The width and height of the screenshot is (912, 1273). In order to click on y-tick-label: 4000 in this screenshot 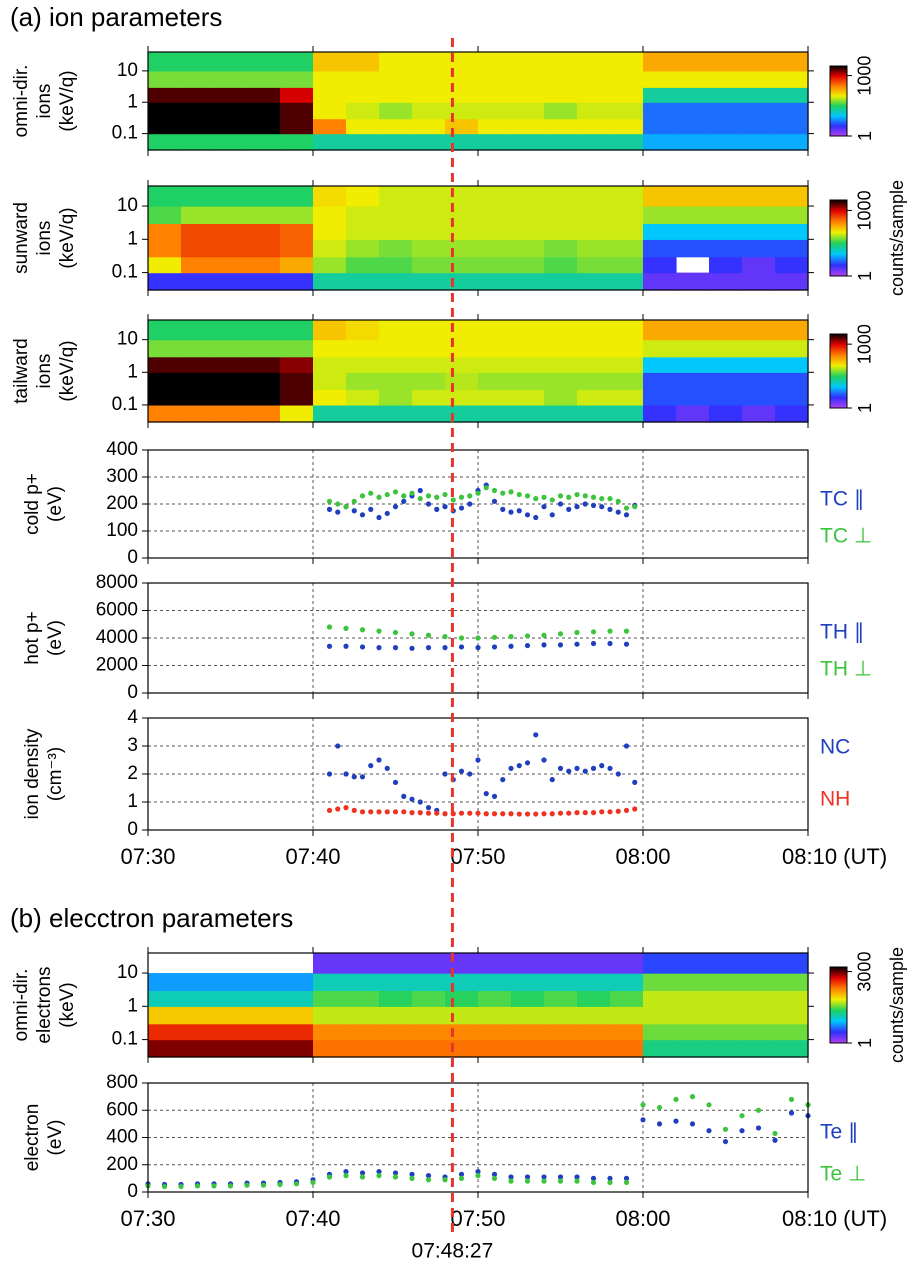, I will do `click(117, 637)`.